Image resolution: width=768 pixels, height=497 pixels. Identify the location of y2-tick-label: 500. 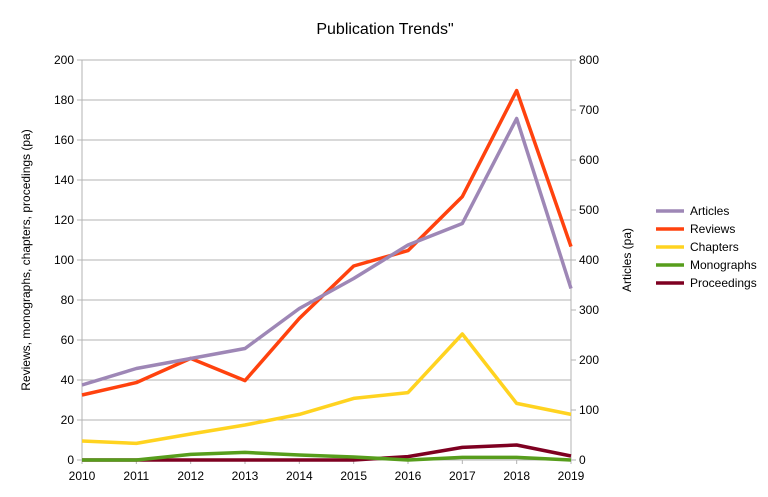
(589, 210).